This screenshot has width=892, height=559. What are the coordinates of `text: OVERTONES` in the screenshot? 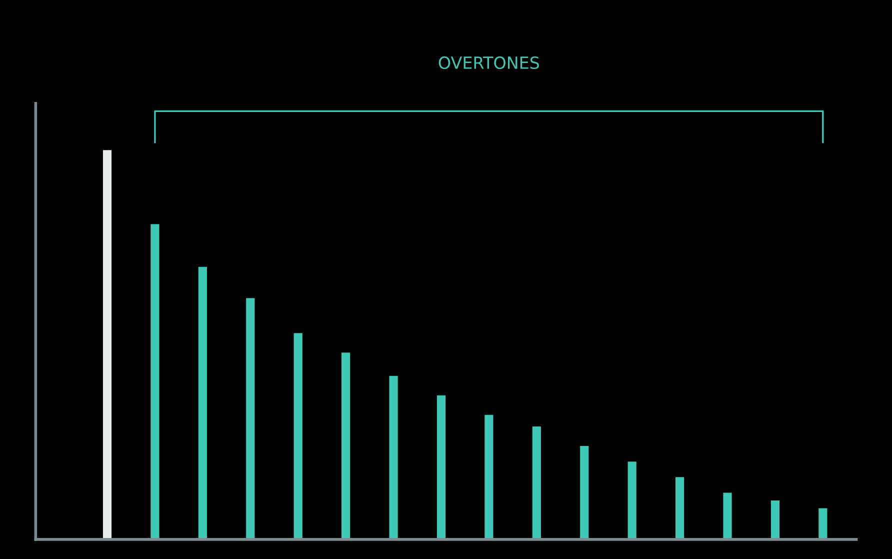 It's located at (489, 63).